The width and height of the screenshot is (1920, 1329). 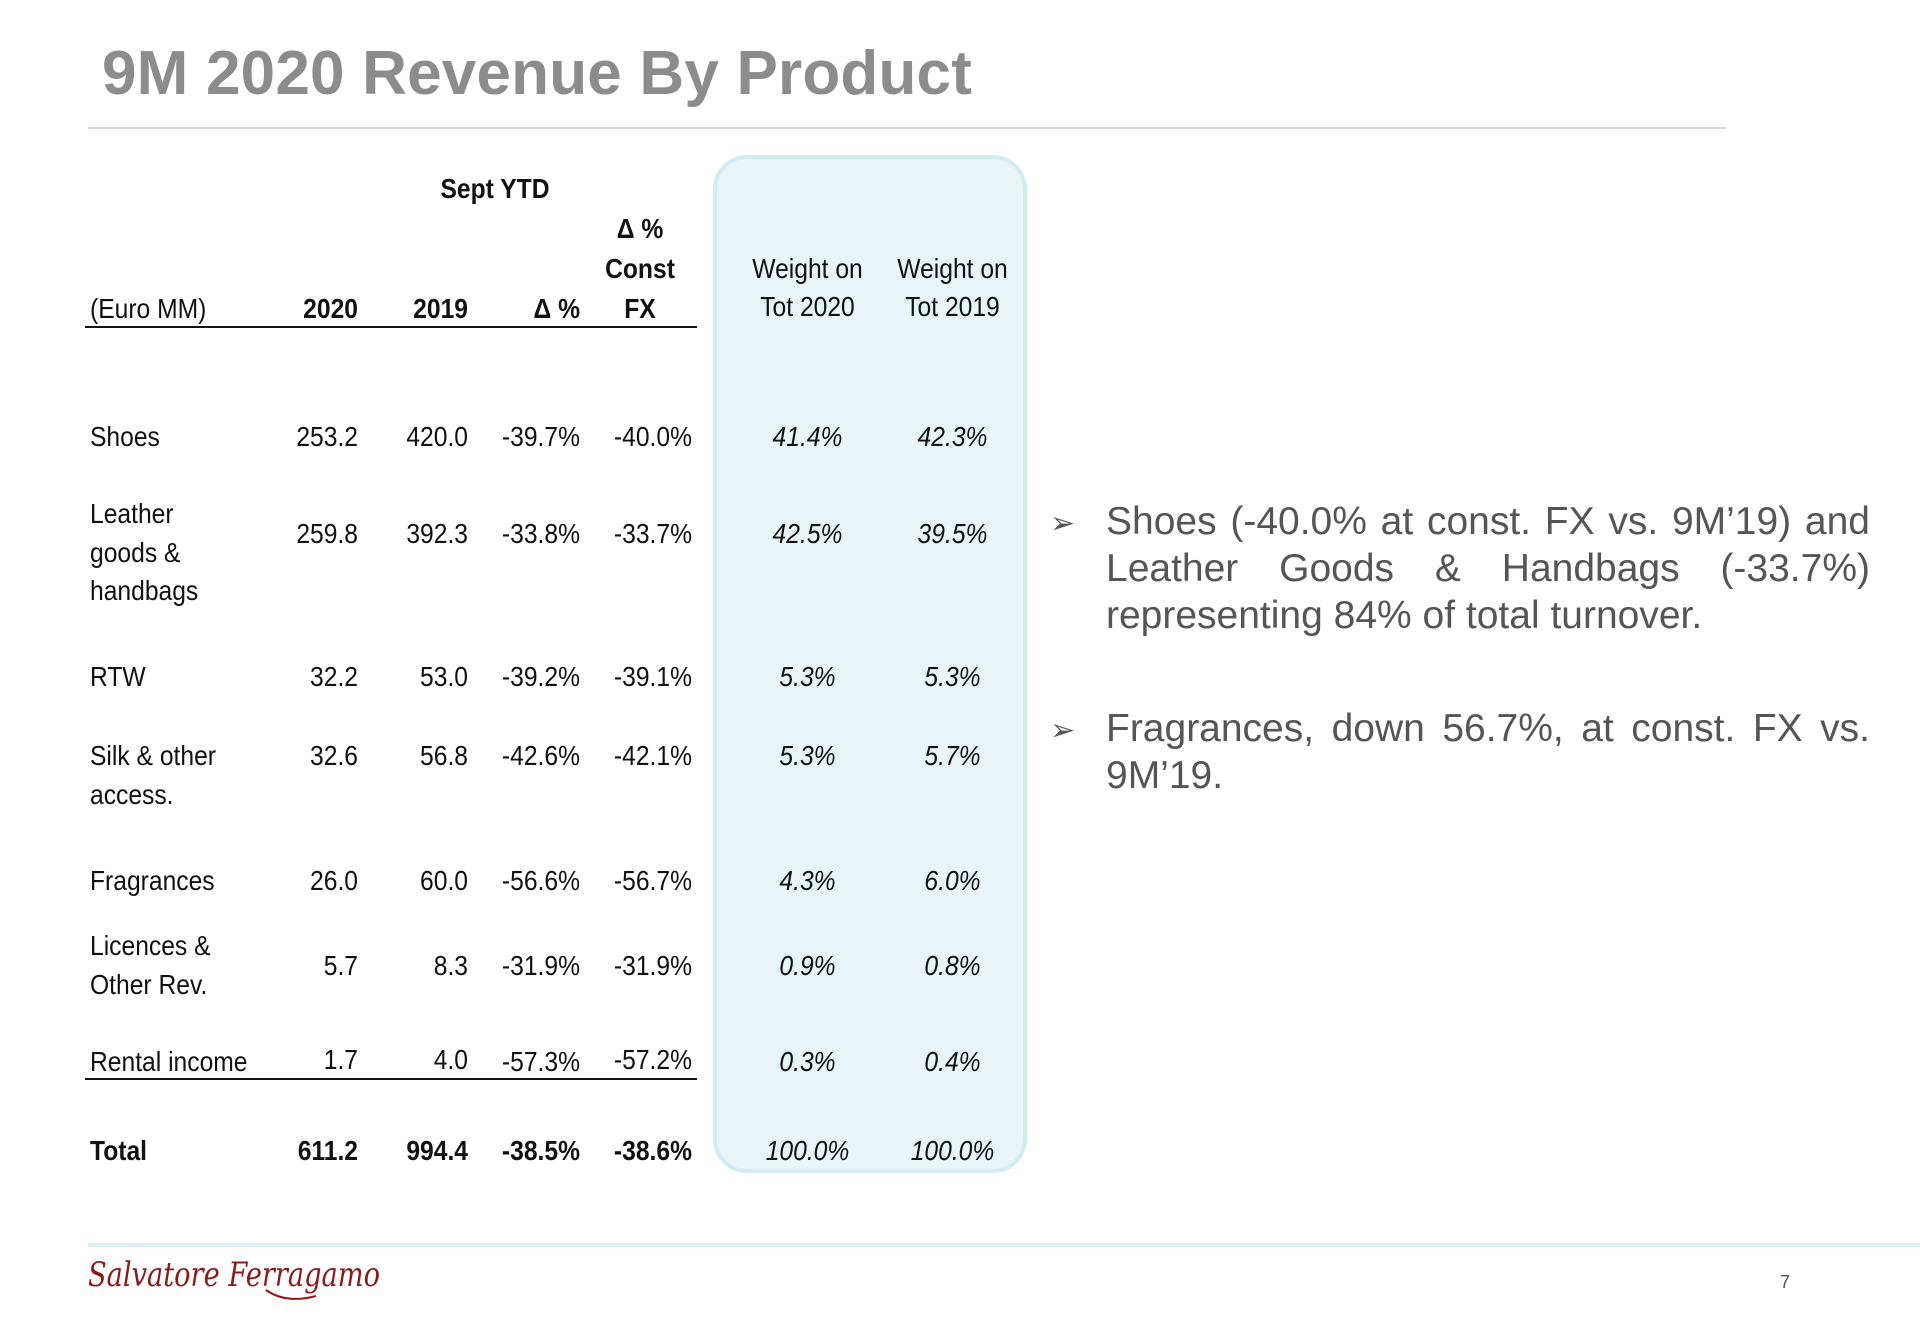 What do you see at coordinates (652, 880) in the screenshot?
I see `row-delta-fx: -56.7%` at bounding box center [652, 880].